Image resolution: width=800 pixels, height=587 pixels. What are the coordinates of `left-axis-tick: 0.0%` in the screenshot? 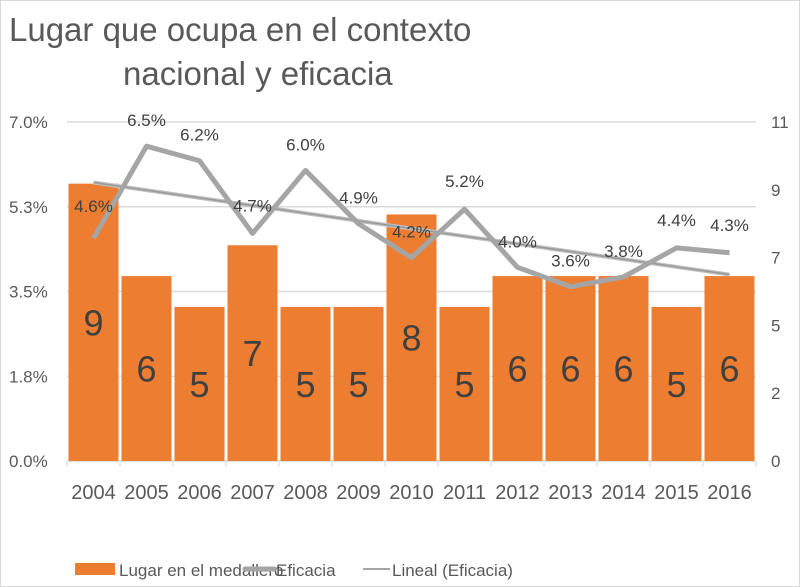 It's located at (28, 461).